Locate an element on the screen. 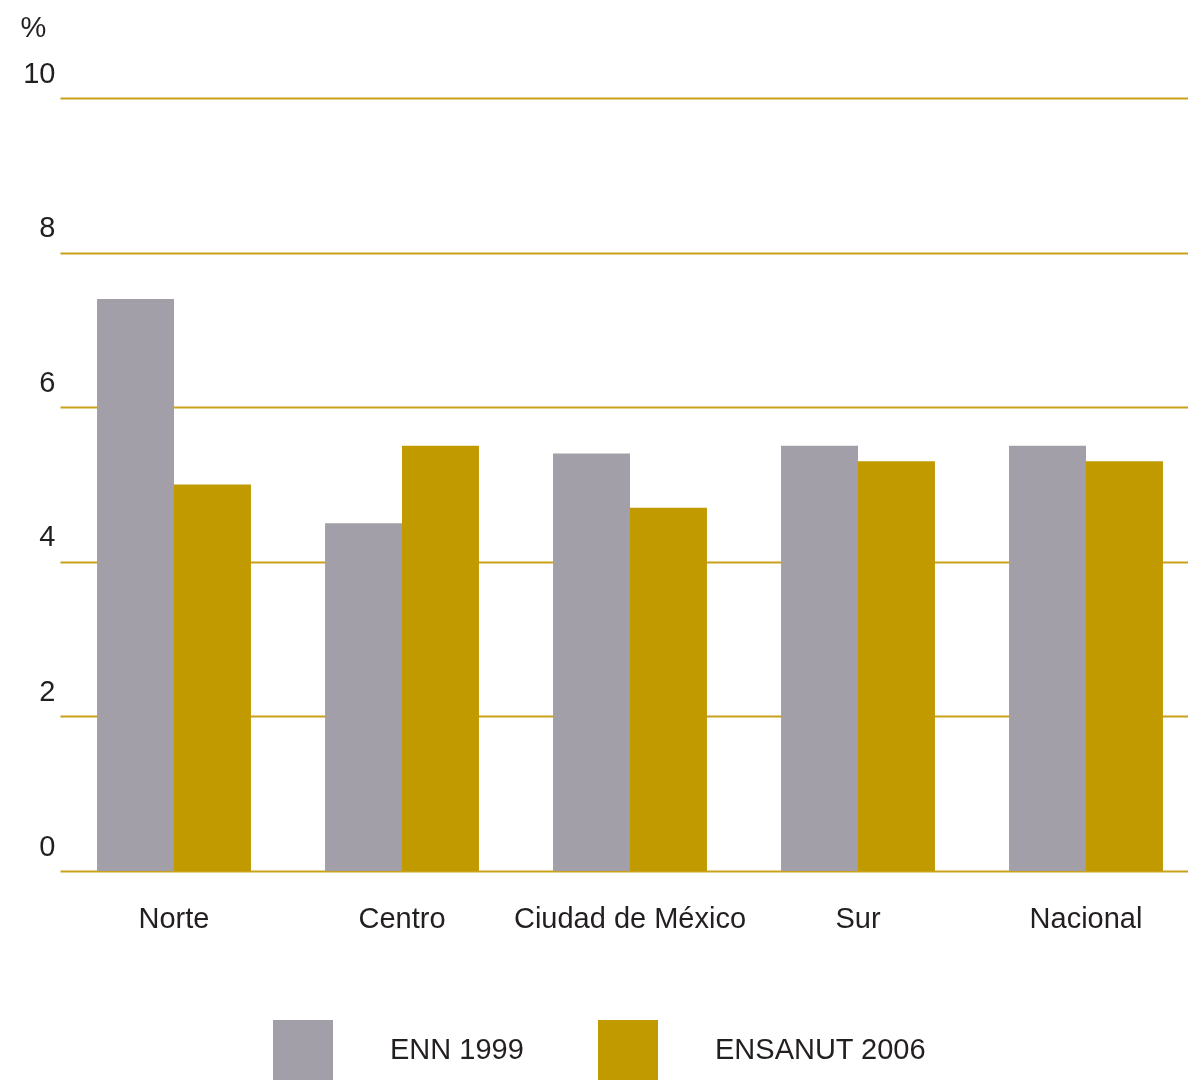  y-tick-label: 0 is located at coordinates (47, 845).